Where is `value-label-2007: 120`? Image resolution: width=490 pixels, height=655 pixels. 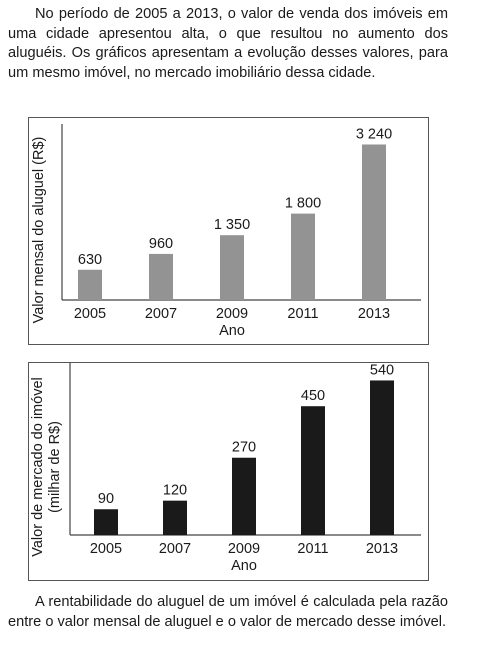 value-label-2007: 120 is located at coordinates (175, 491).